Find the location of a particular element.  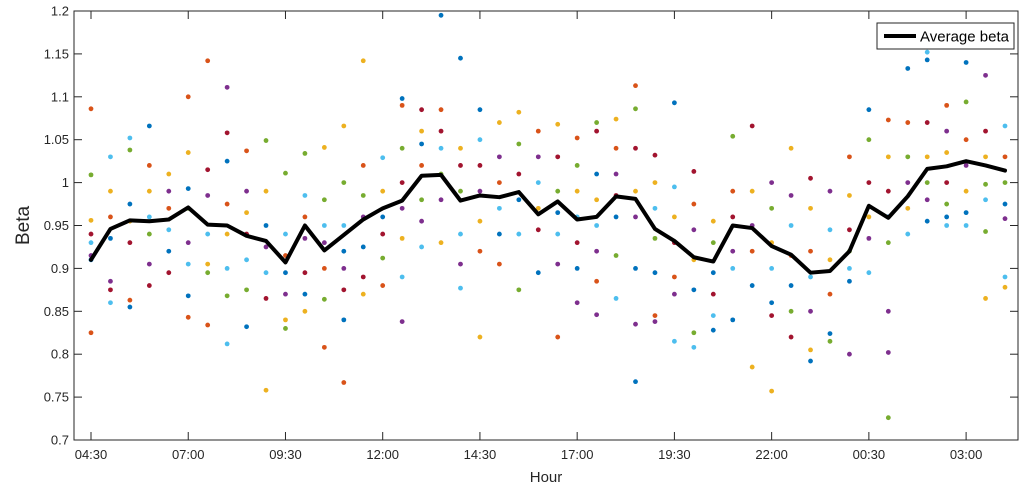

x-tick-label: 04:30 is located at coordinates (91, 454).